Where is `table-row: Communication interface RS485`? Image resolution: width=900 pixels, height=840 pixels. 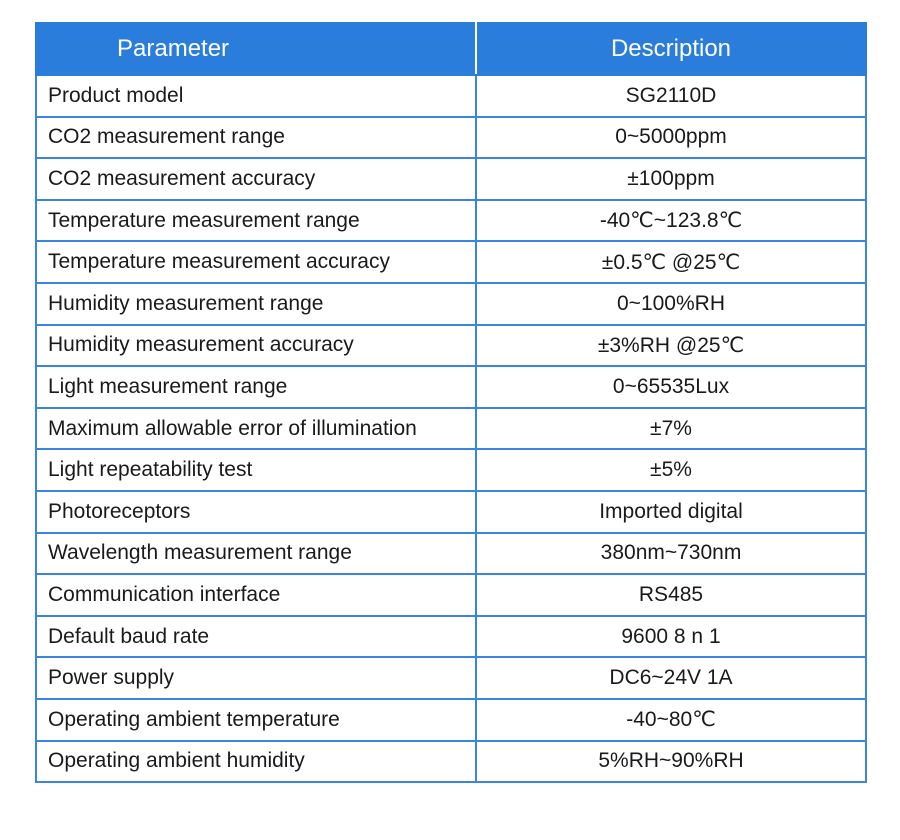
table-row: Communication interface RS485 is located at coordinates (451, 595).